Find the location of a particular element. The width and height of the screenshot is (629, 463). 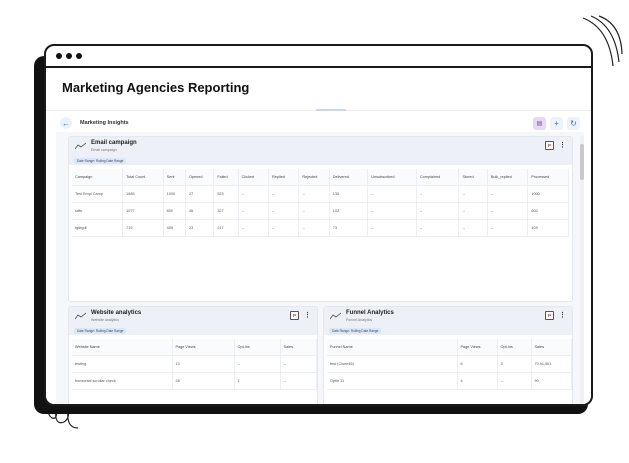

column-header: Campaign is located at coordinates (98, 177).